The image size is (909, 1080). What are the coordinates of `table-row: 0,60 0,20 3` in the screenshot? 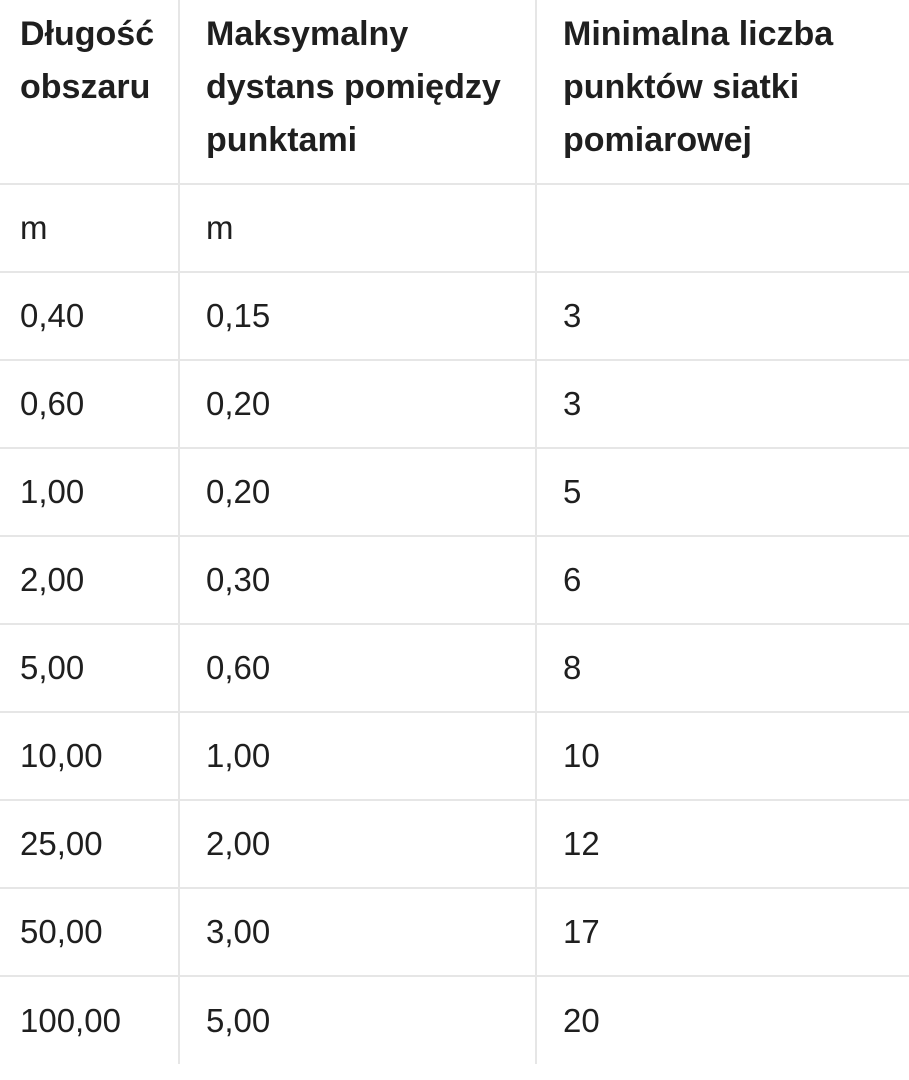 It's located at (454, 404).